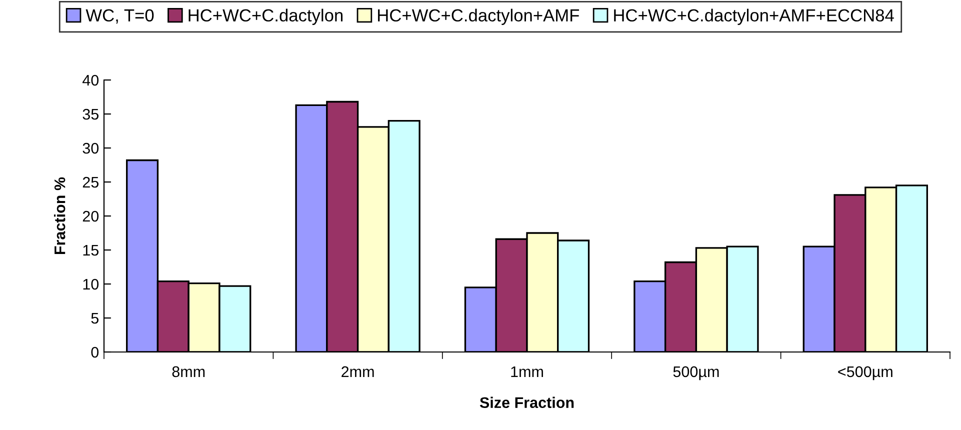  Describe the element at coordinates (90, 80) in the screenshot. I see `y-tick-label: 40` at that location.